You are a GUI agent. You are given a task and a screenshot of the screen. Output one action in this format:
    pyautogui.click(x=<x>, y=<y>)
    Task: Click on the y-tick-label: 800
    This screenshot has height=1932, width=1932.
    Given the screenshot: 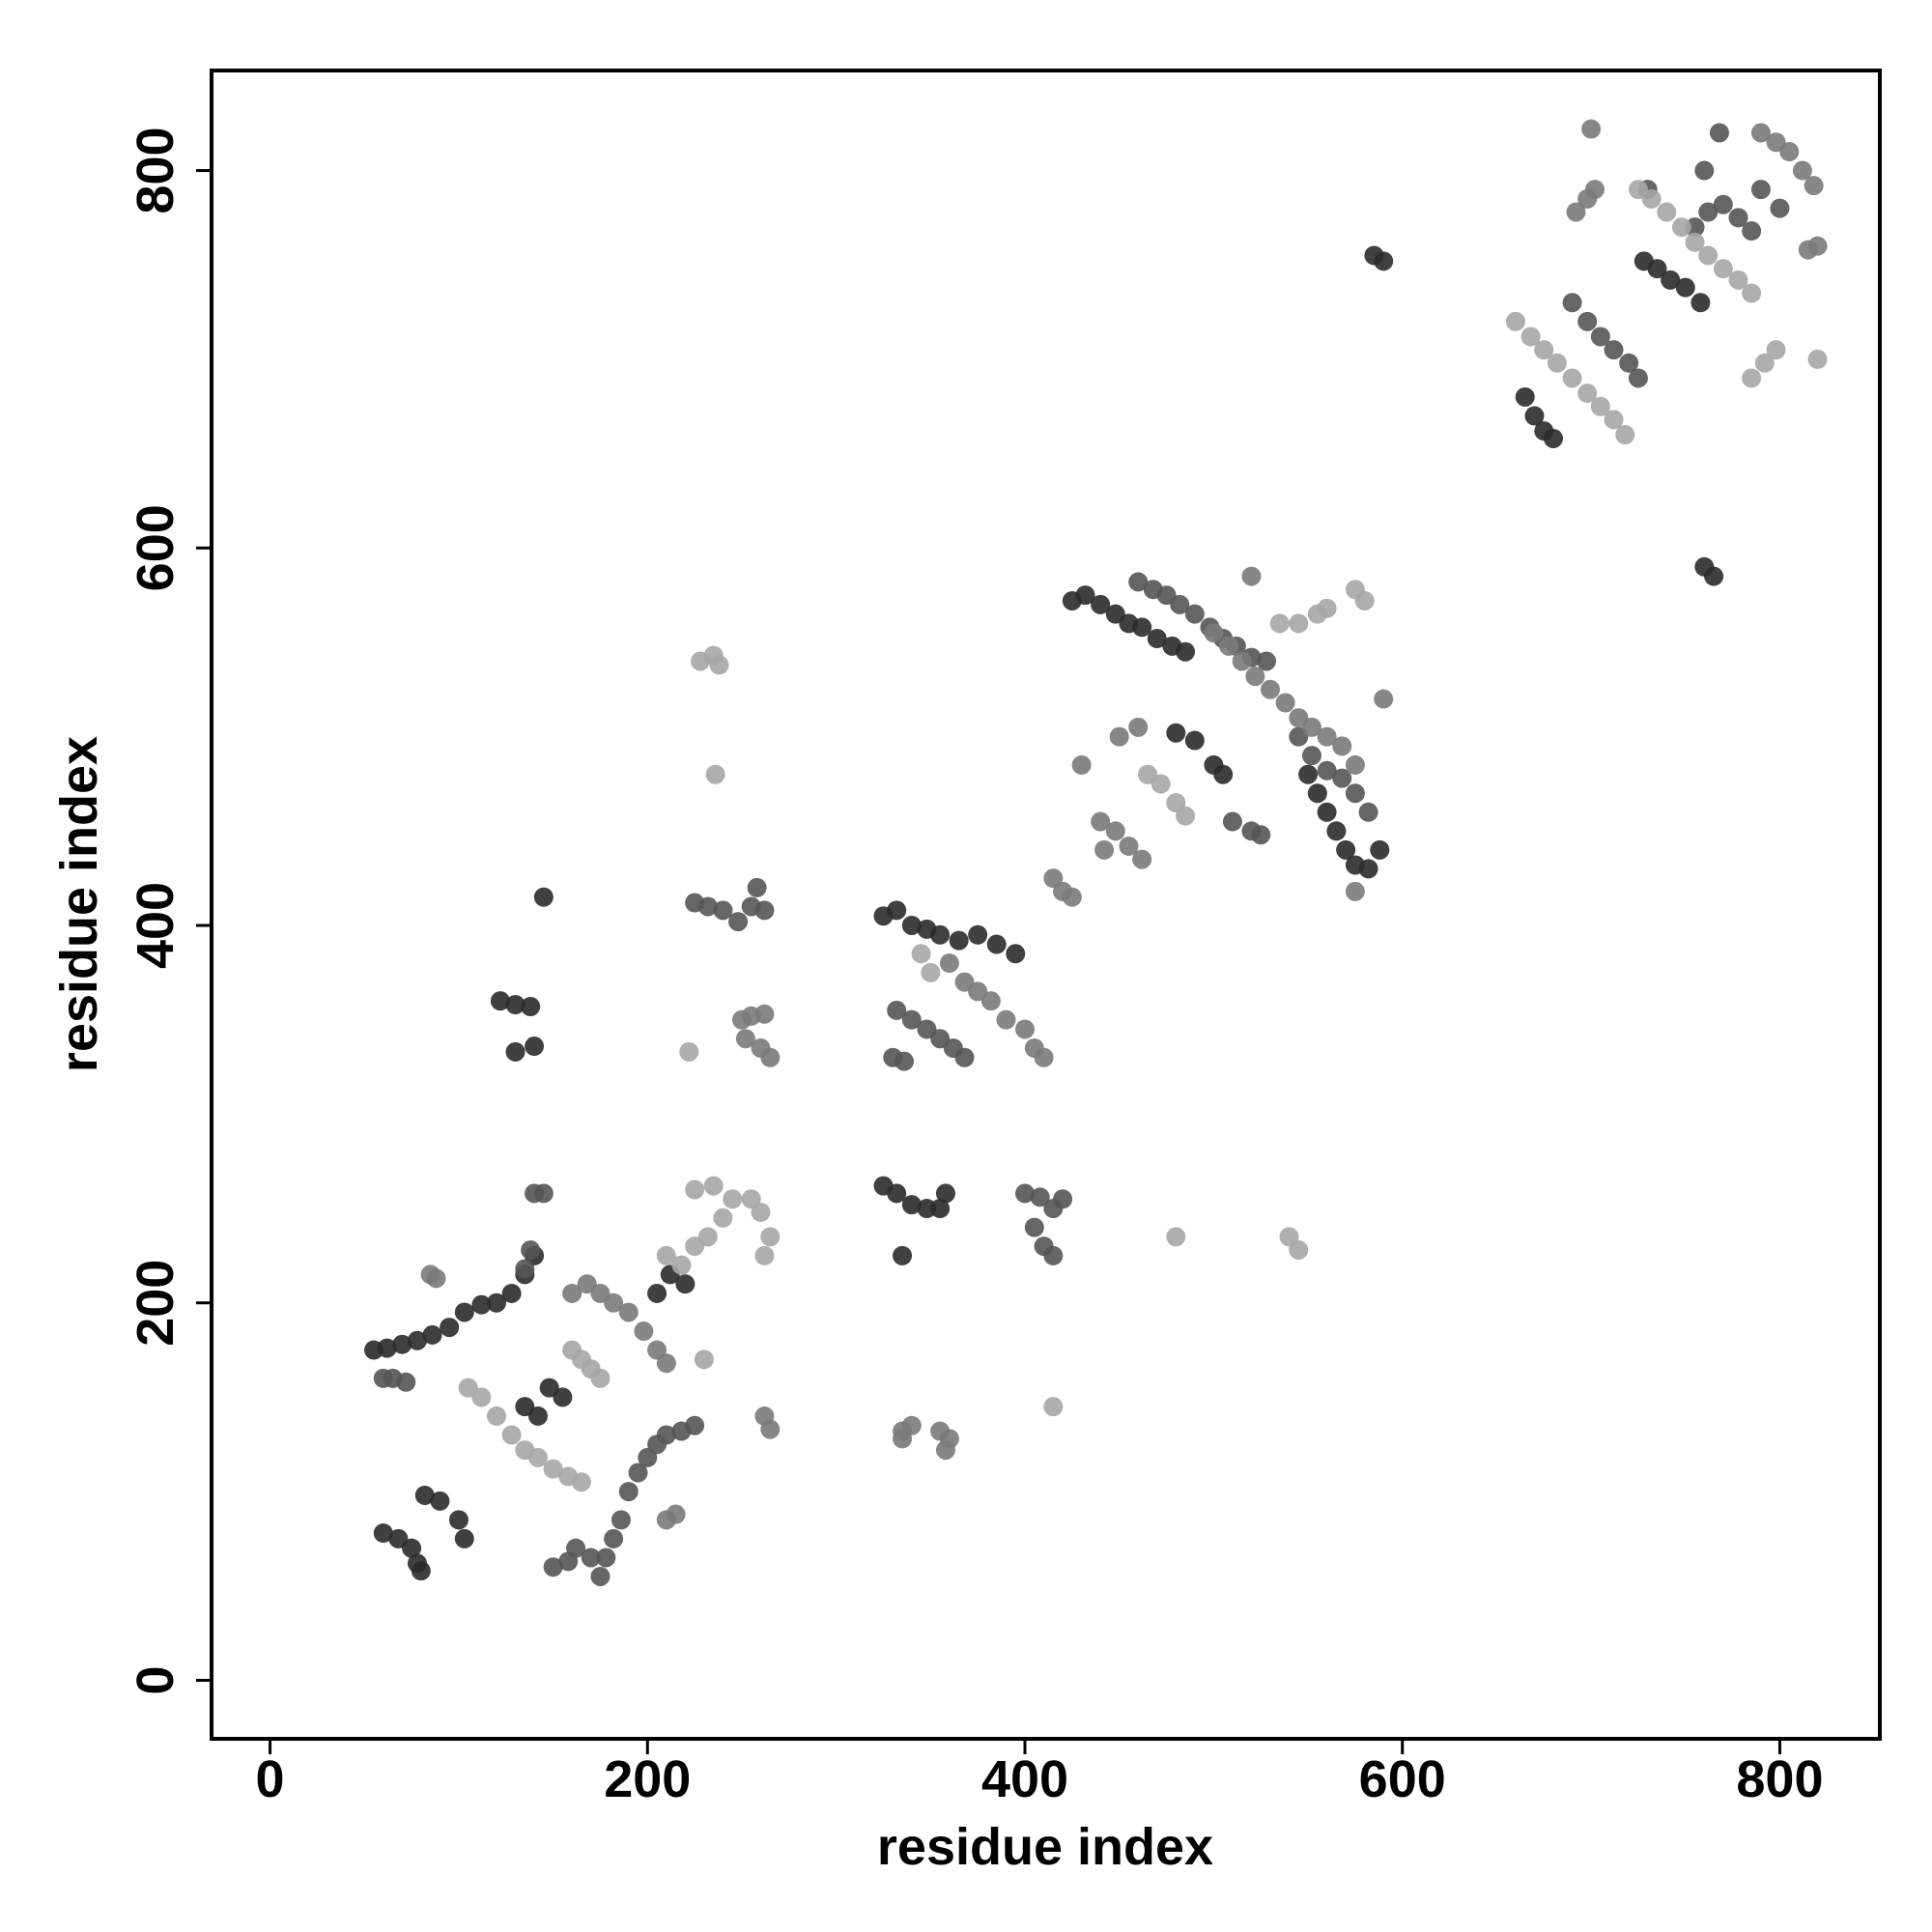 What is the action you would take?
    pyautogui.click(x=156, y=170)
    